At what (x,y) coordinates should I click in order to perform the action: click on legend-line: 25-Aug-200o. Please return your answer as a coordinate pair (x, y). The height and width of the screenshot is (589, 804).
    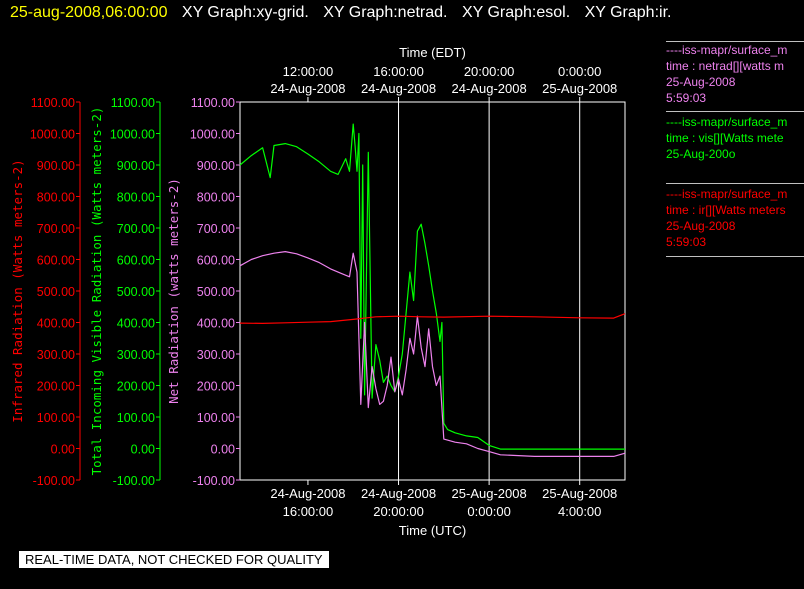
    Looking at the image, I should click on (701, 154).